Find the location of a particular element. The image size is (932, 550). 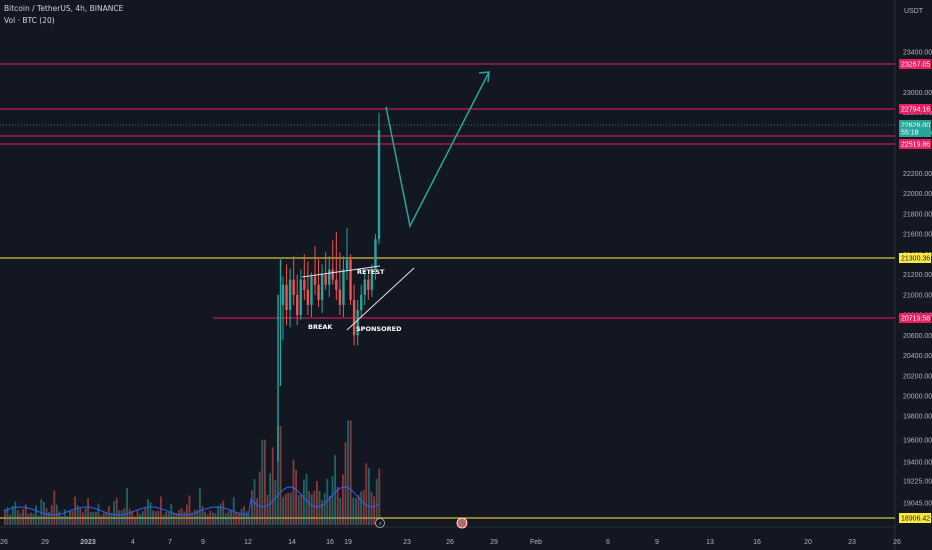

ascending-trendline is located at coordinates (380, 299).